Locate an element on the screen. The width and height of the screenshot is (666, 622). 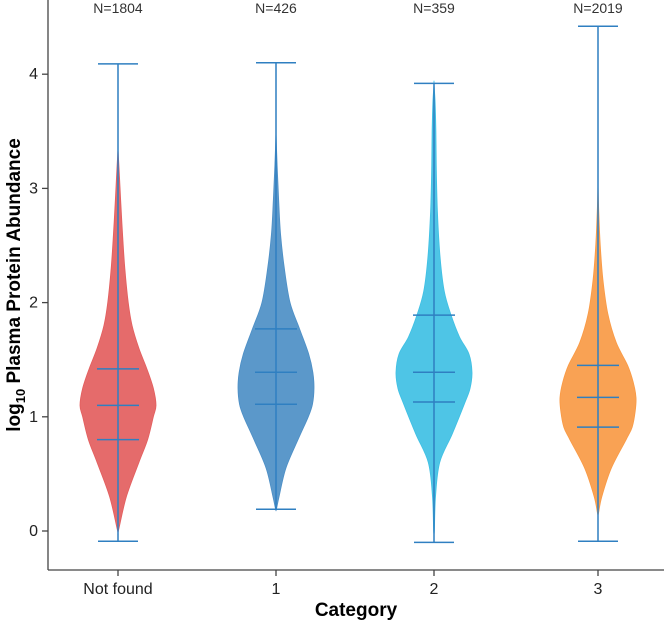
x-axis-title: Category is located at coordinates (356, 610).